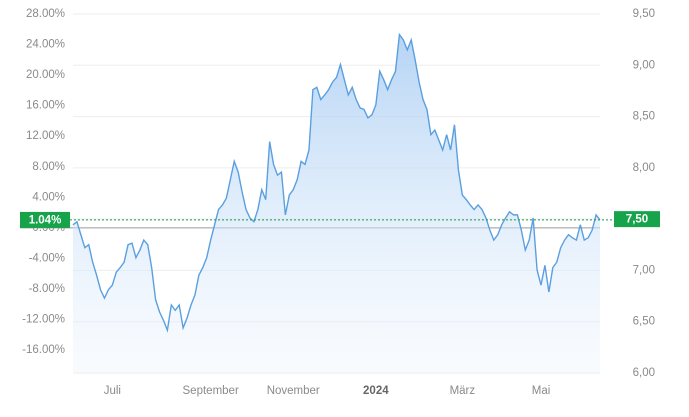  I want to click on current-badge, so click(45, 219).